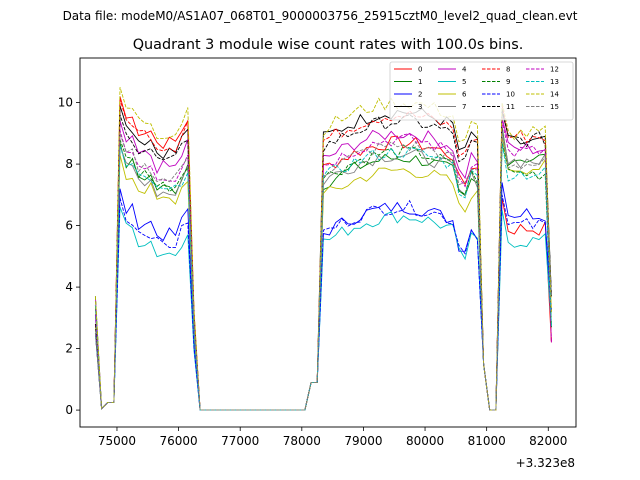  I want to click on legend-label-15: 15, so click(554, 107).